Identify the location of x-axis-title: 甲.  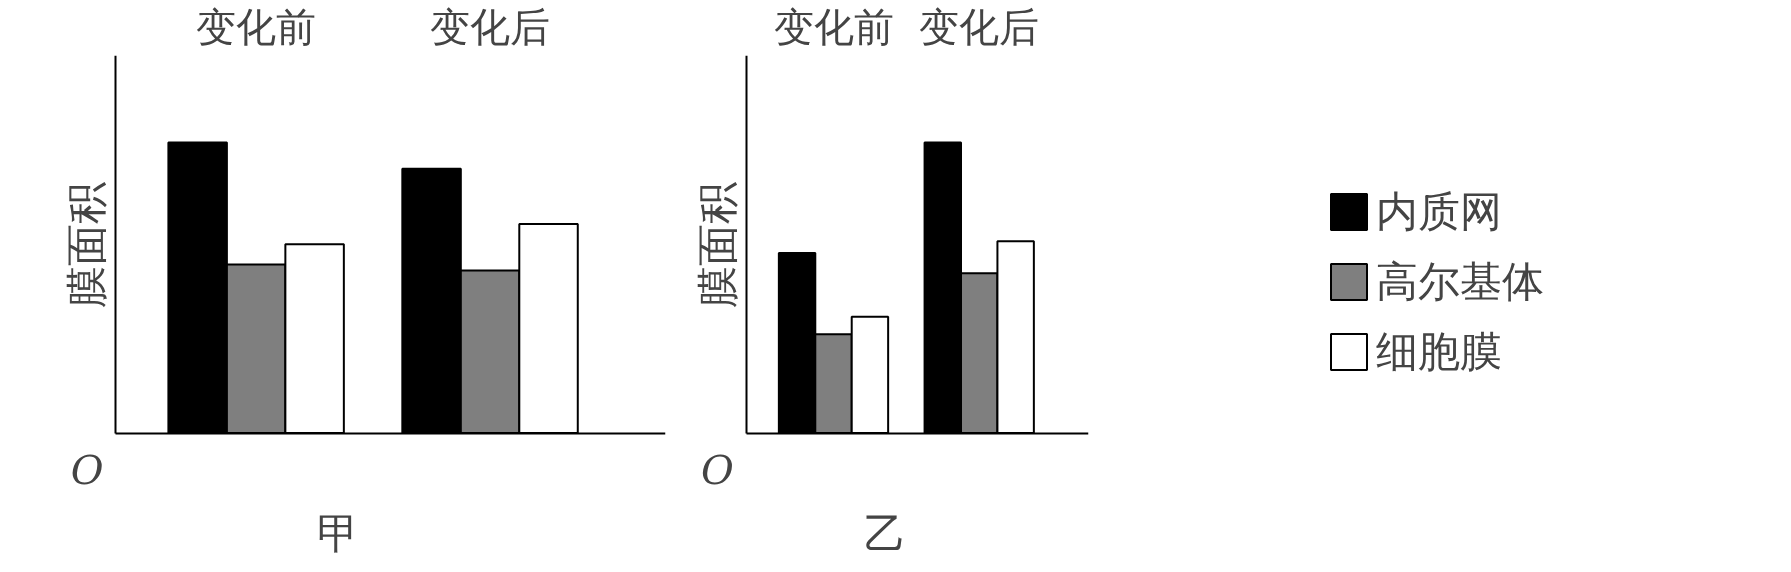
(338, 533).